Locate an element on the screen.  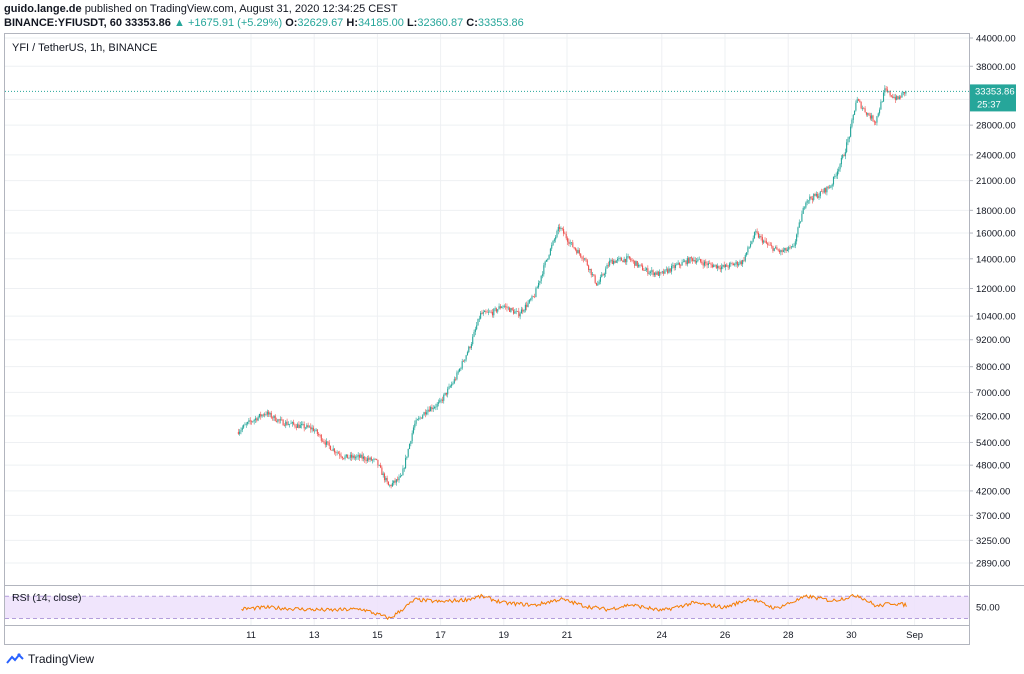
y-tick-label: 12000.00 is located at coordinates (996, 289).